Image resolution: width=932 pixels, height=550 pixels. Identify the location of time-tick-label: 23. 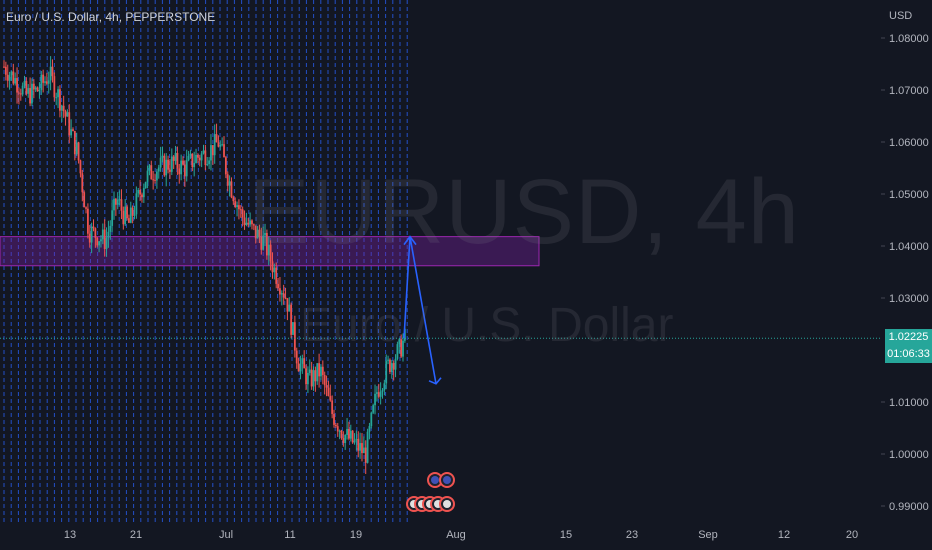
(632, 535).